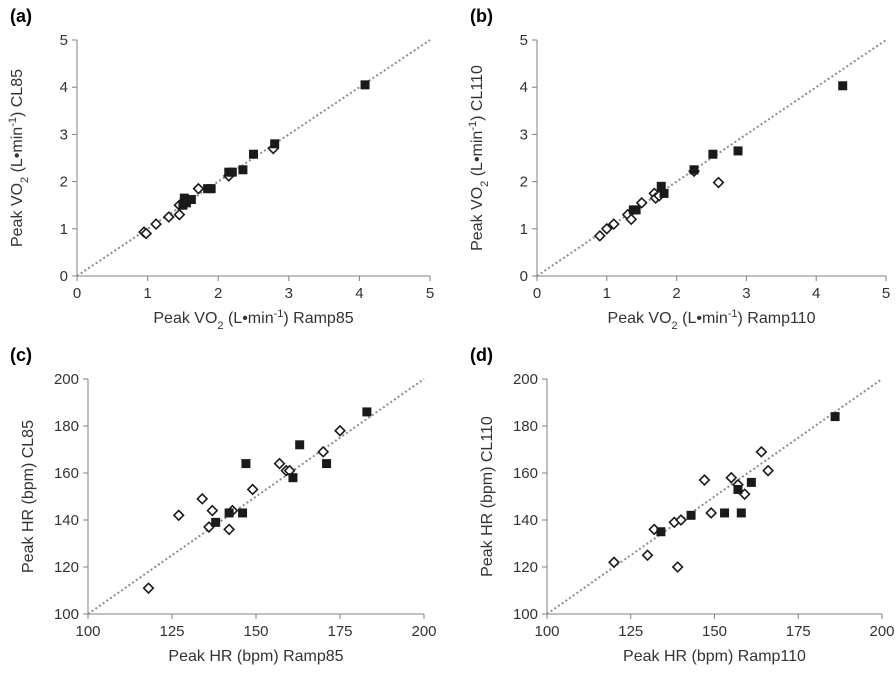  I want to click on x-tick-label: 4, so click(359, 293).